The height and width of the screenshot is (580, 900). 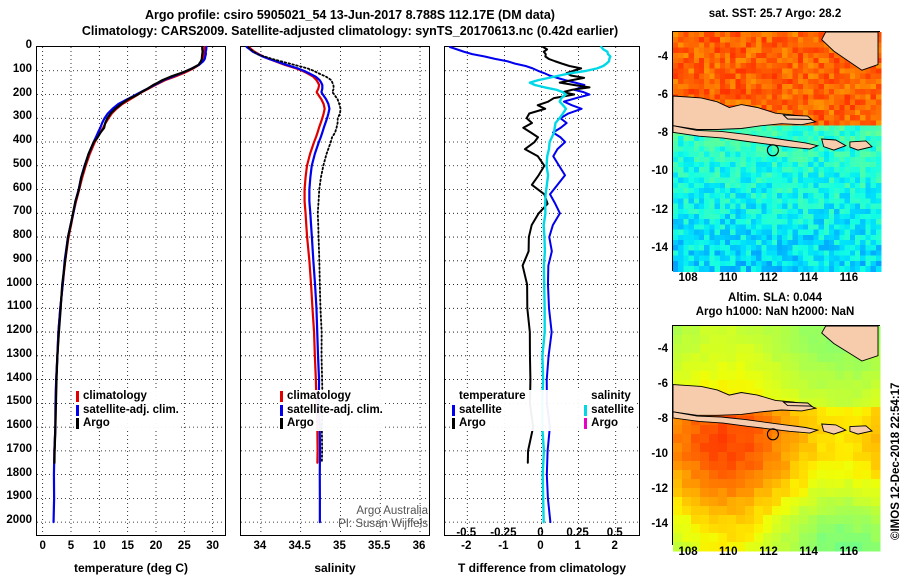 I want to click on legend-swatch-climatology-sal, so click(x=281, y=397).